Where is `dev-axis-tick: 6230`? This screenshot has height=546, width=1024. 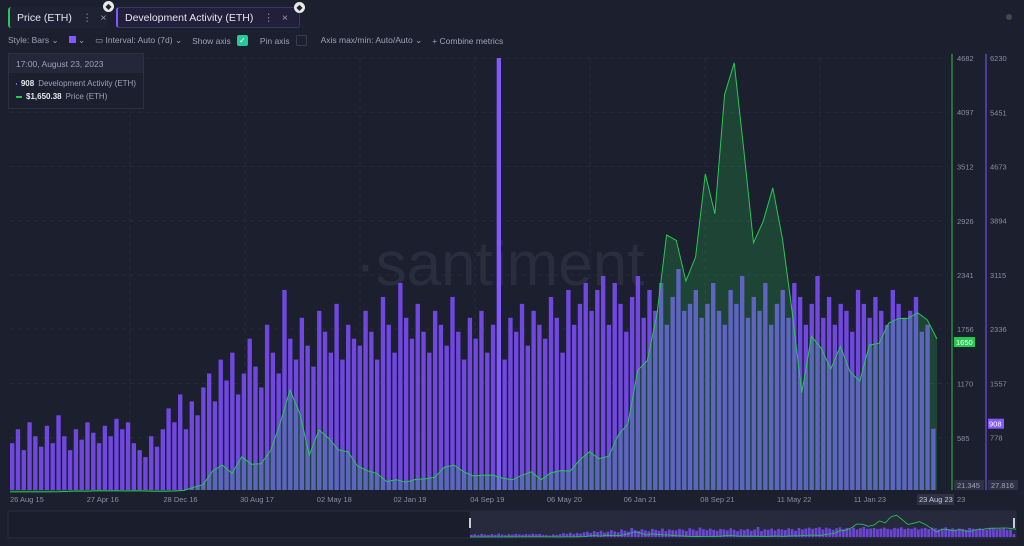
dev-axis-tick: 6230 is located at coordinates (998, 58).